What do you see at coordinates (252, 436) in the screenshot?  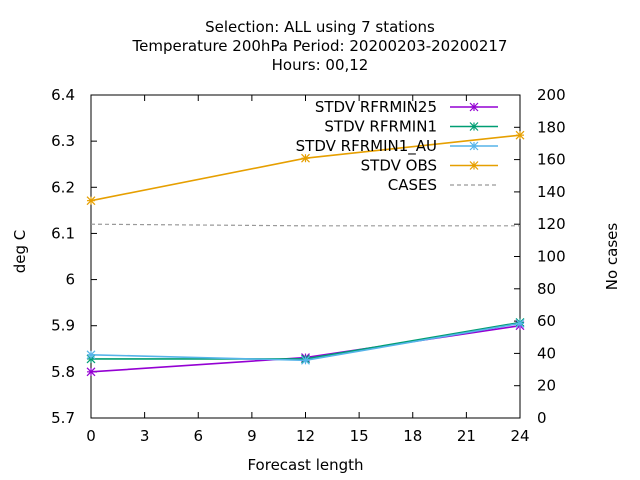 I see `x-tick-label: 9` at bounding box center [252, 436].